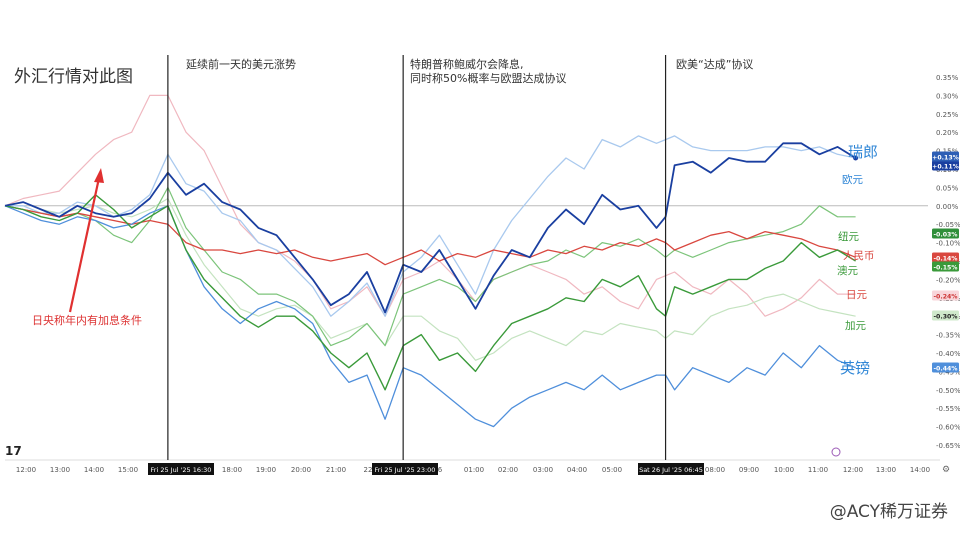 The width and height of the screenshot is (960, 544). What do you see at coordinates (301, 470) in the screenshot?
I see `x-tick-label: 20:00` at bounding box center [301, 470].